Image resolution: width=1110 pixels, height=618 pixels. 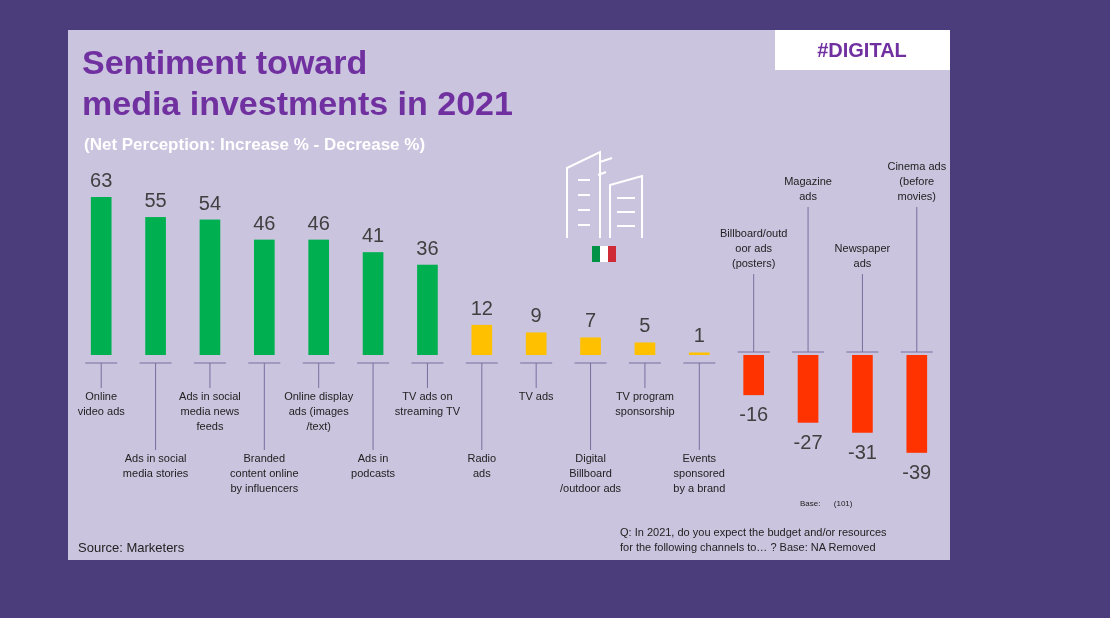 What do you see at coordinates (373, 465) in the screenshot?
I see `x-tick-label: Ads in podcasts` at bounding box center [373, 465].